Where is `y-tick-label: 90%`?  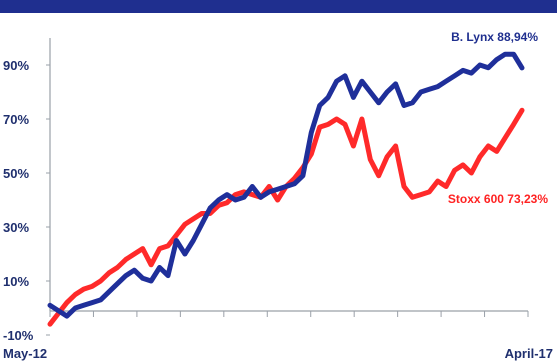 y-tick-label: 90% is located at coordinates (16, 65).